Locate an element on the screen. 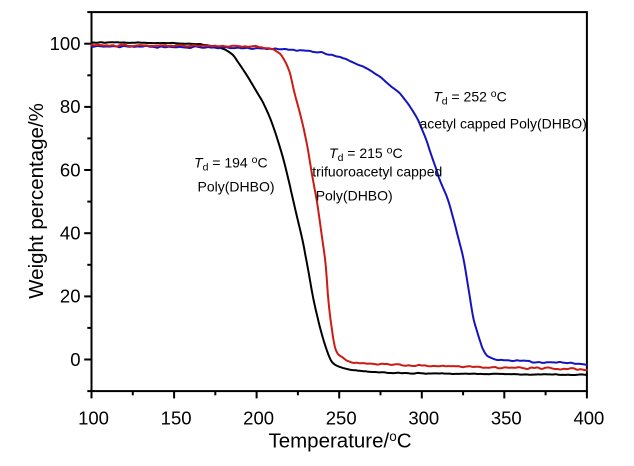 The image size is (634, 466). svg-text: Temperature/oC is located at coordinates (339, 441).